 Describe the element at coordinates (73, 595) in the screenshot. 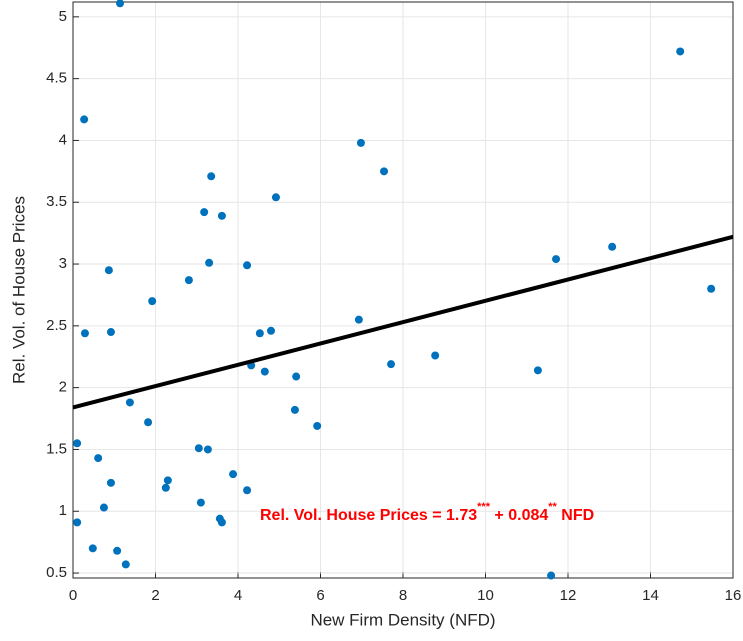

I see `x-tick-label: 0` at that location.